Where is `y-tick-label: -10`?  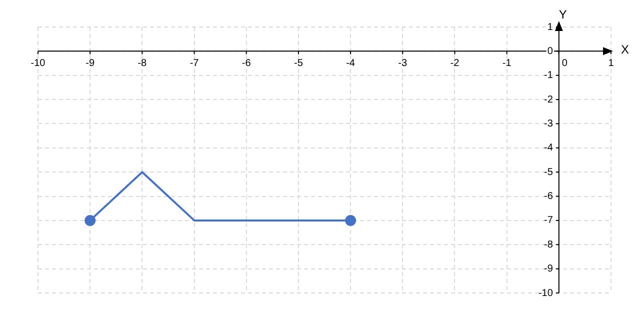
y-tick-label: -10 is located at coordinates (546, 293).